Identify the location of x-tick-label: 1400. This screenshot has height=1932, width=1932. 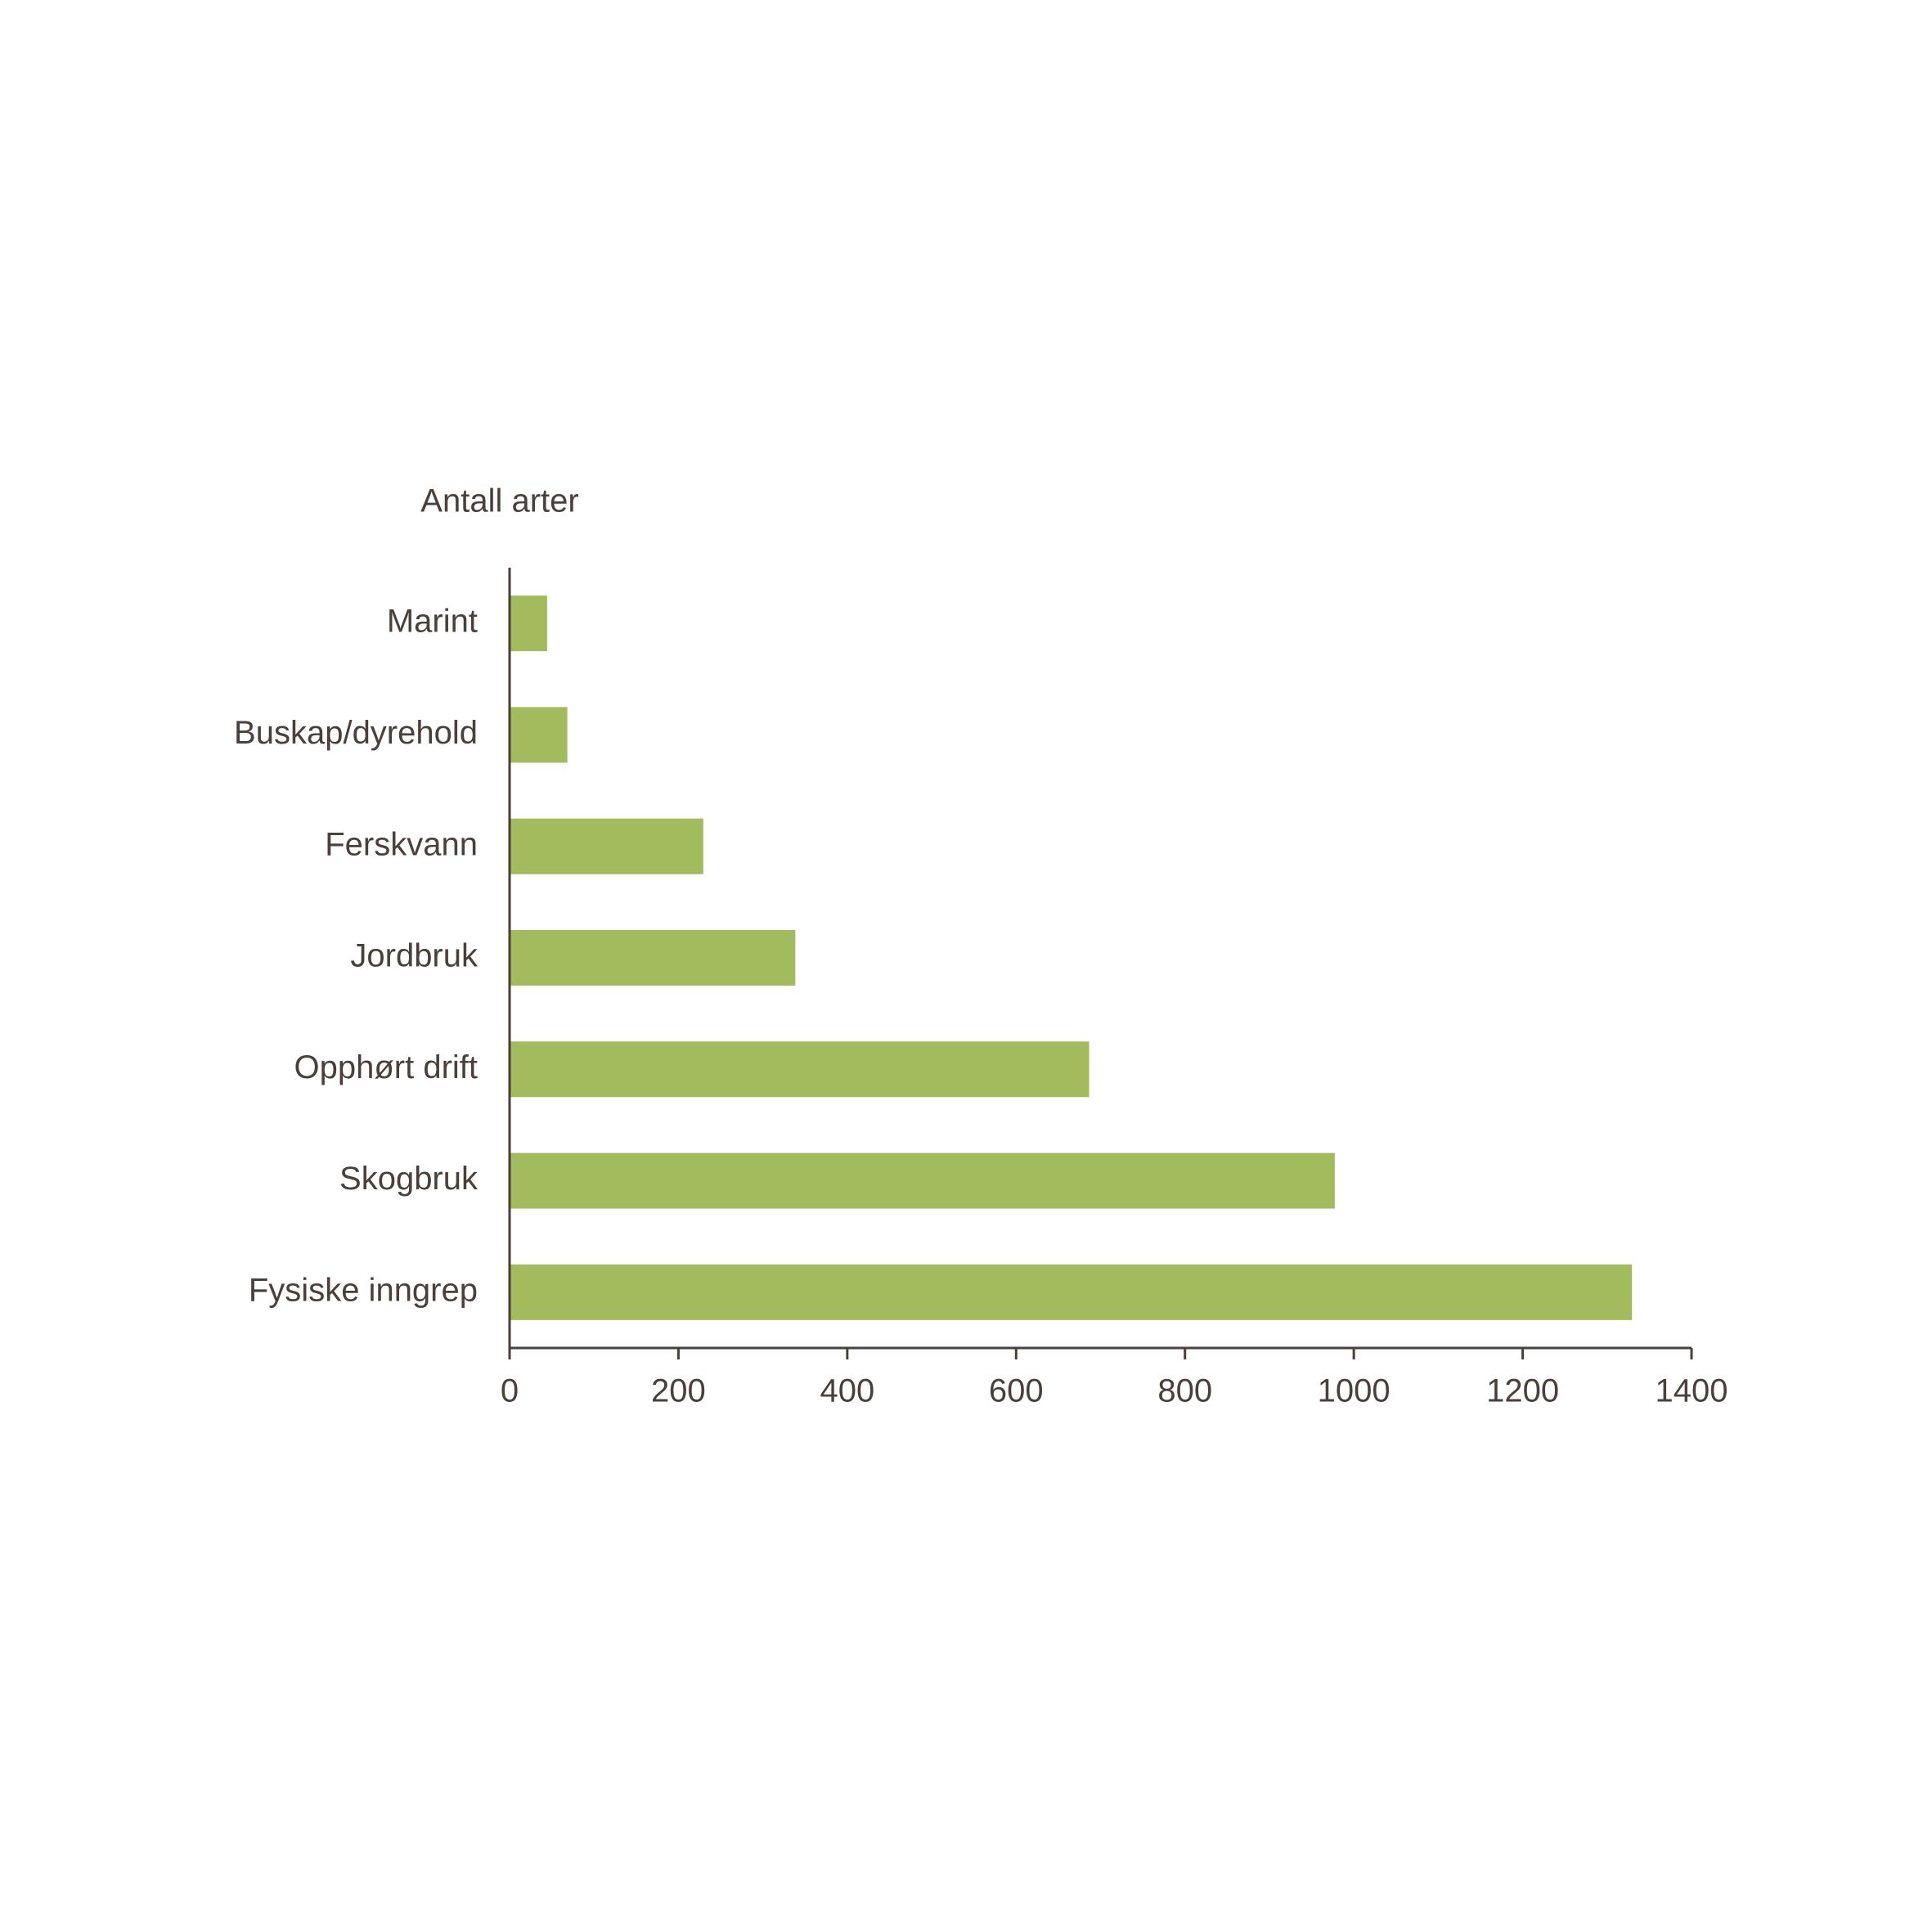
(1692, 1391).